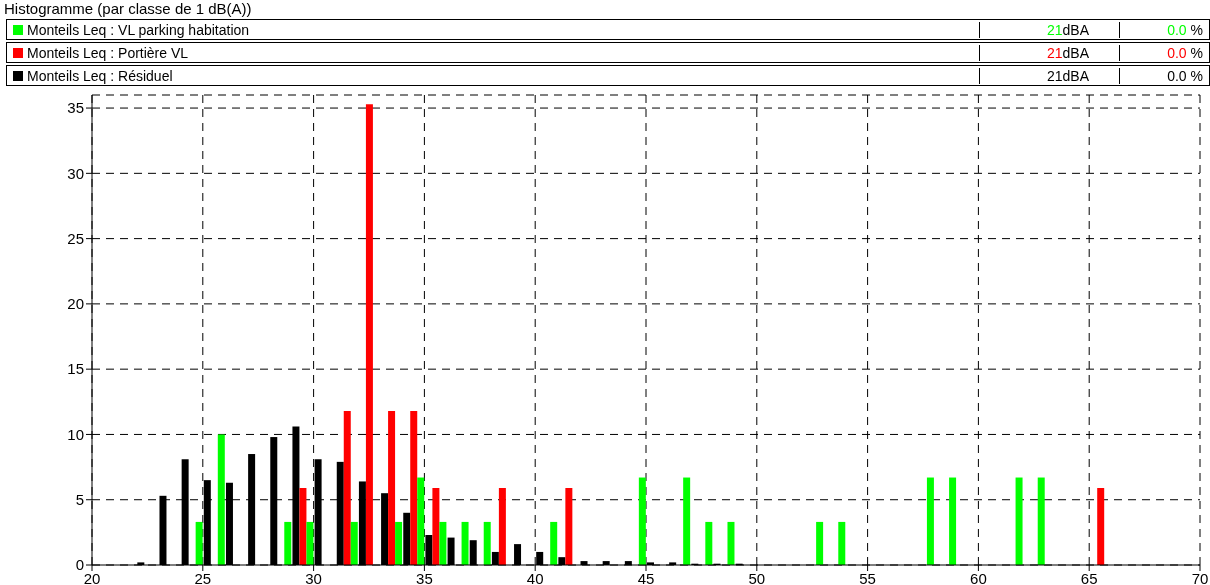 The width and height of the screenshot is (1210, 585). What do you see at coordinates (646, 577) in the screenshot?
I see `x-tick-label: 45` at bounding box center [646, 577].